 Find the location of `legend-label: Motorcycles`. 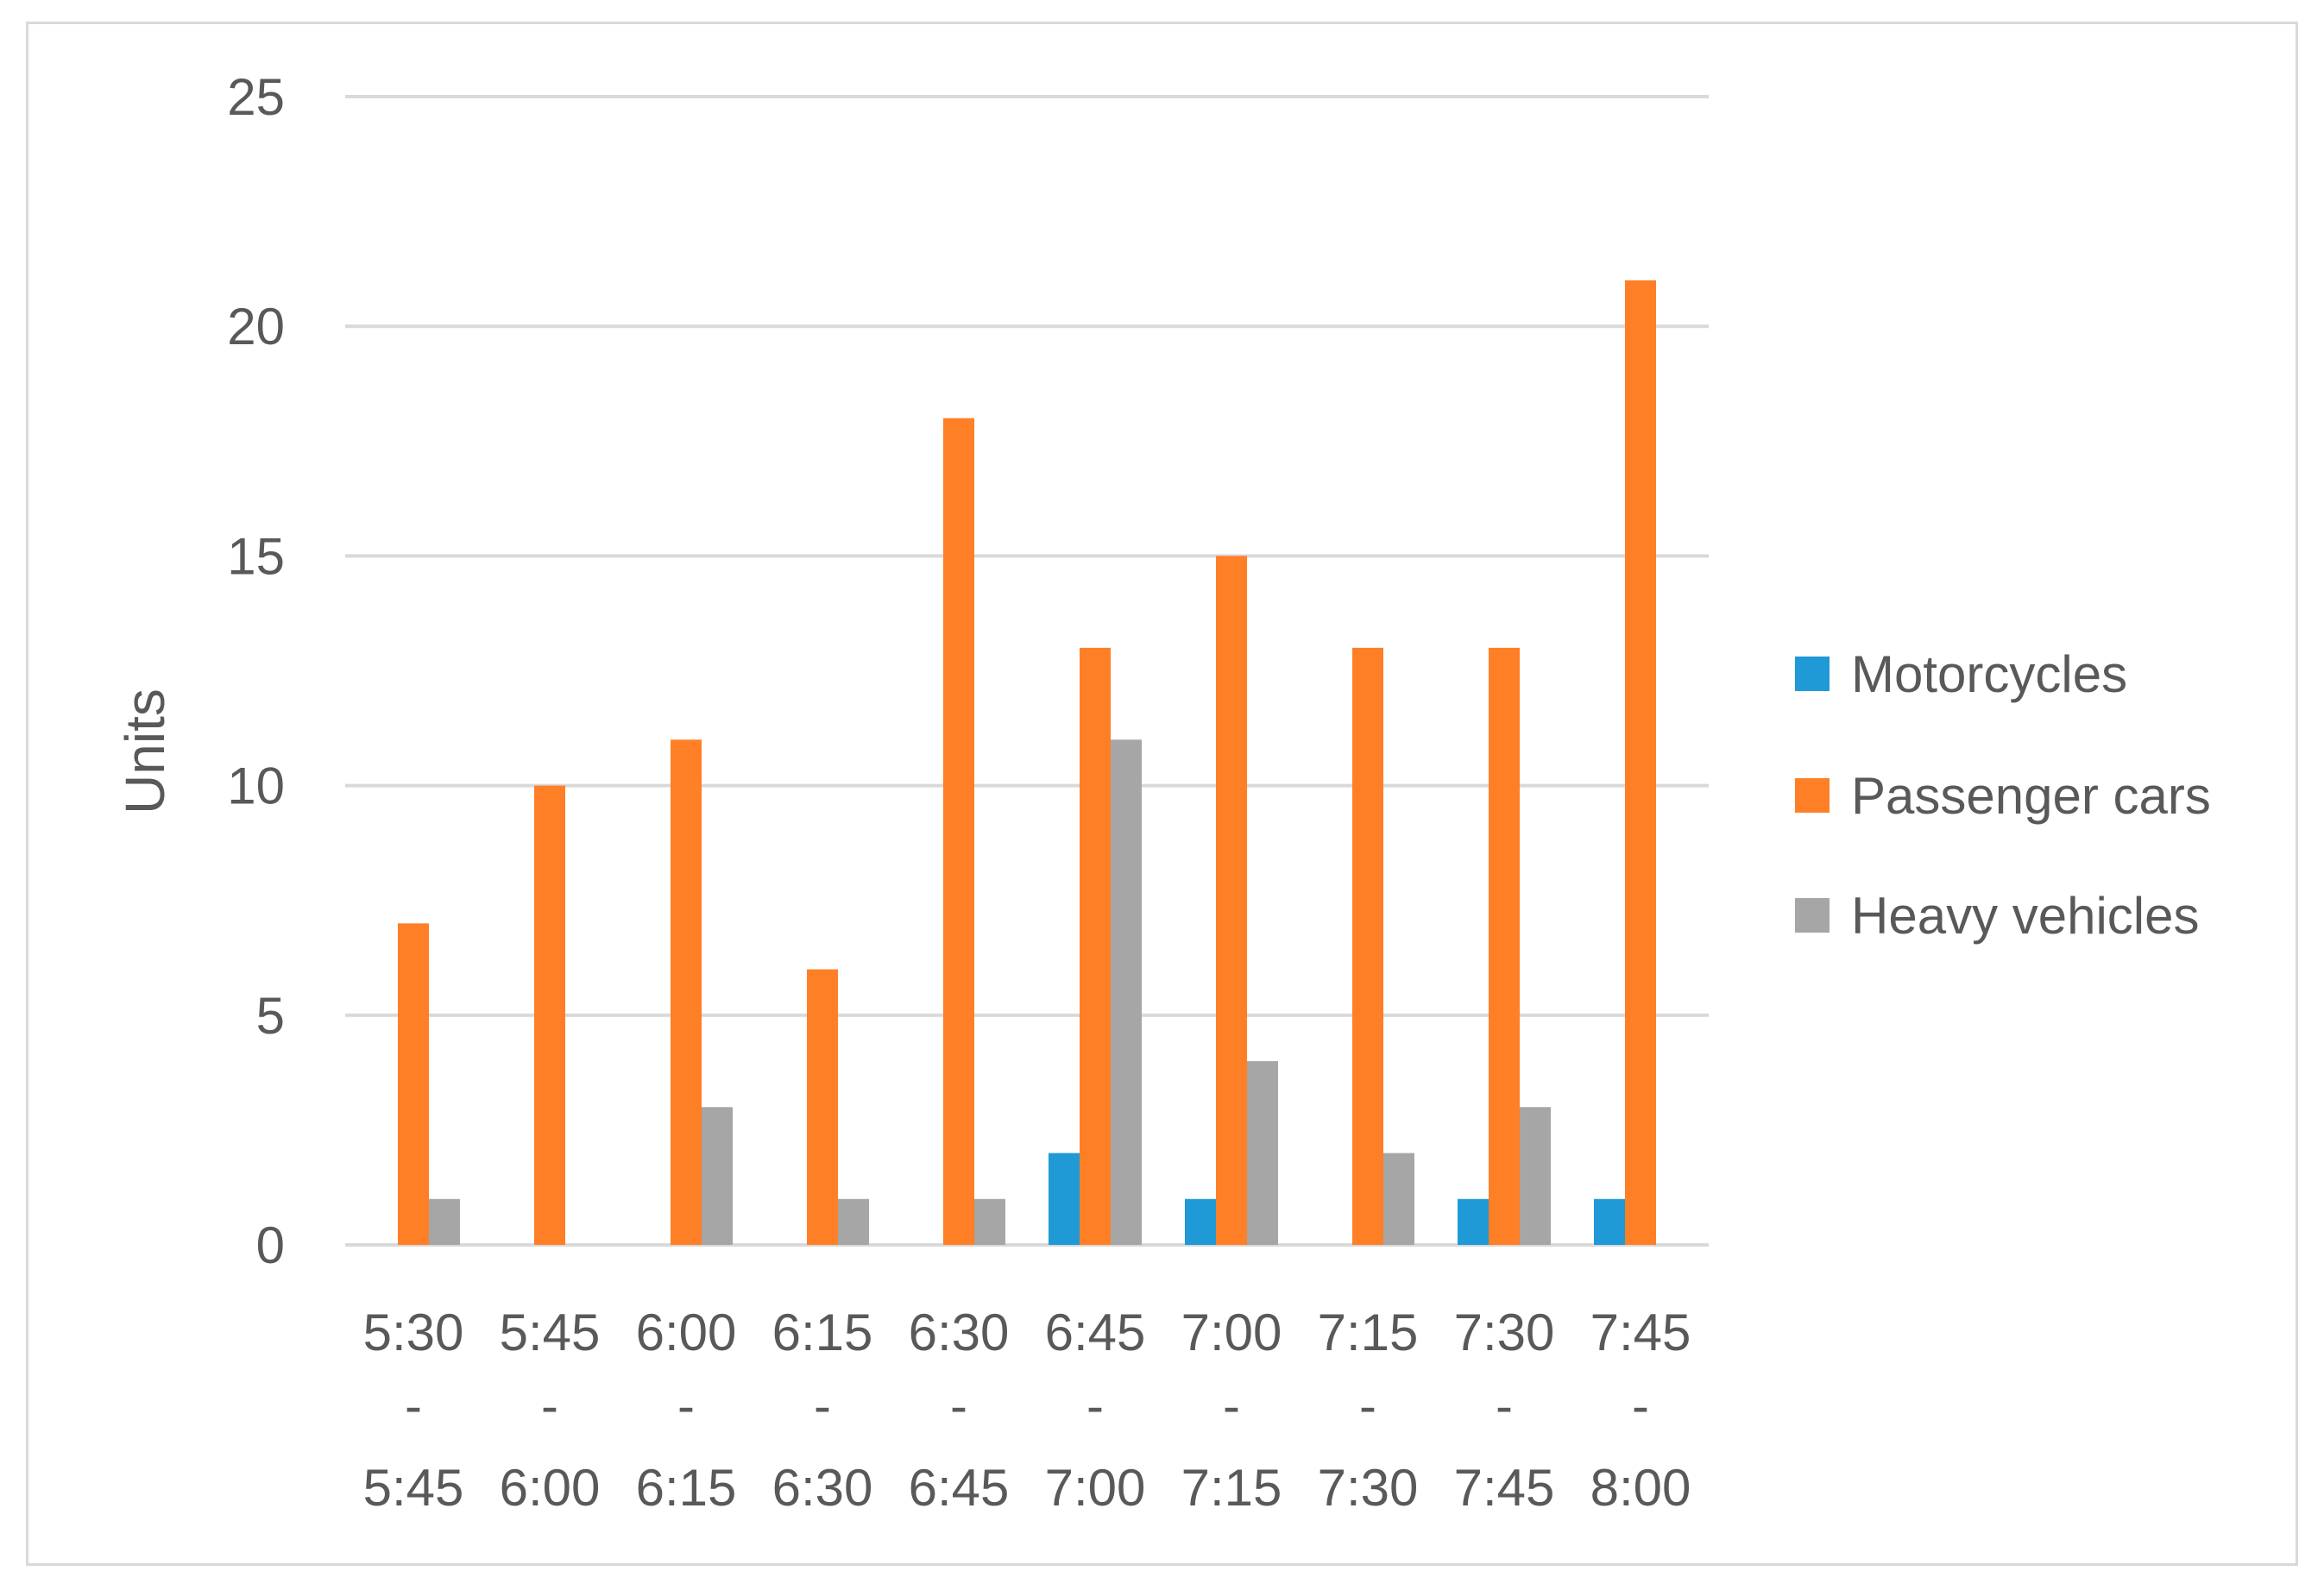

legend-label: Motorcycles is located at coordinates (1989, 674).